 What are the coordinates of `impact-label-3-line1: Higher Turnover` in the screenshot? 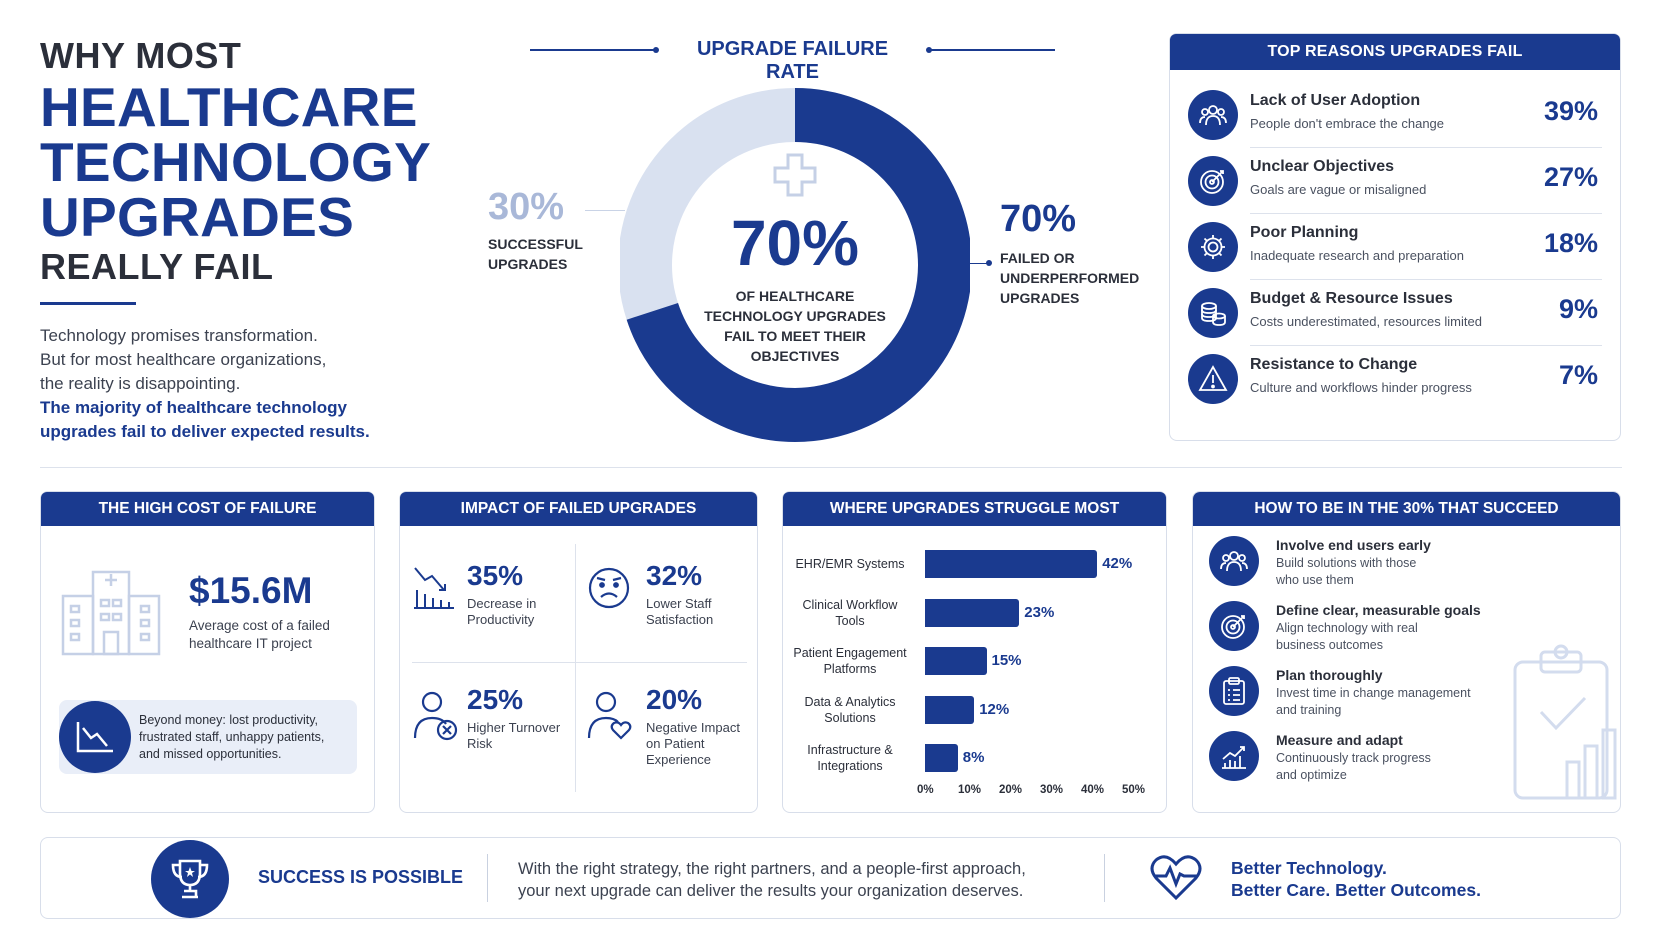 It's located at (514, 727).